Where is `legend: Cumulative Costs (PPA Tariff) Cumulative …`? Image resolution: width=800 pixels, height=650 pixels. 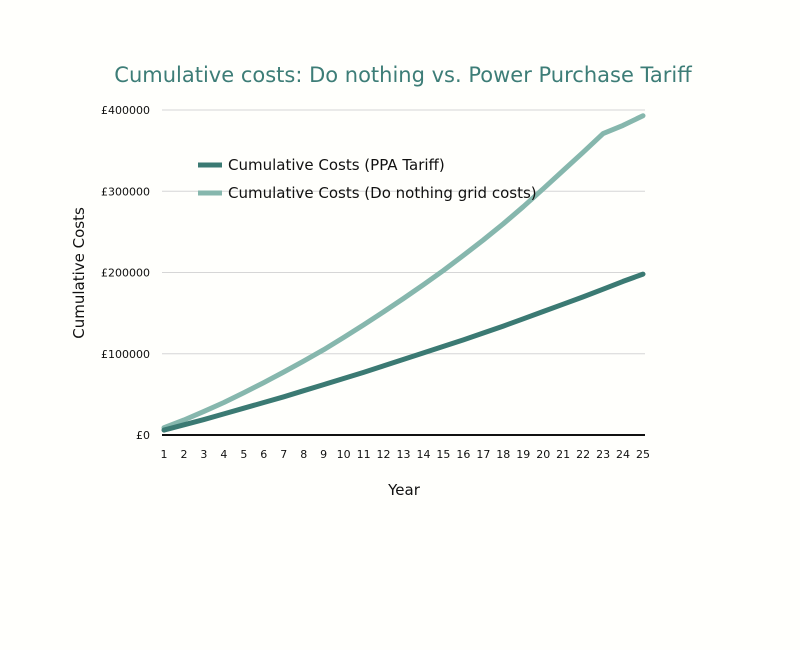
legend: Cumulative Costs (PPA Tariff) Cumulative … is located at coordinates (367, 179).